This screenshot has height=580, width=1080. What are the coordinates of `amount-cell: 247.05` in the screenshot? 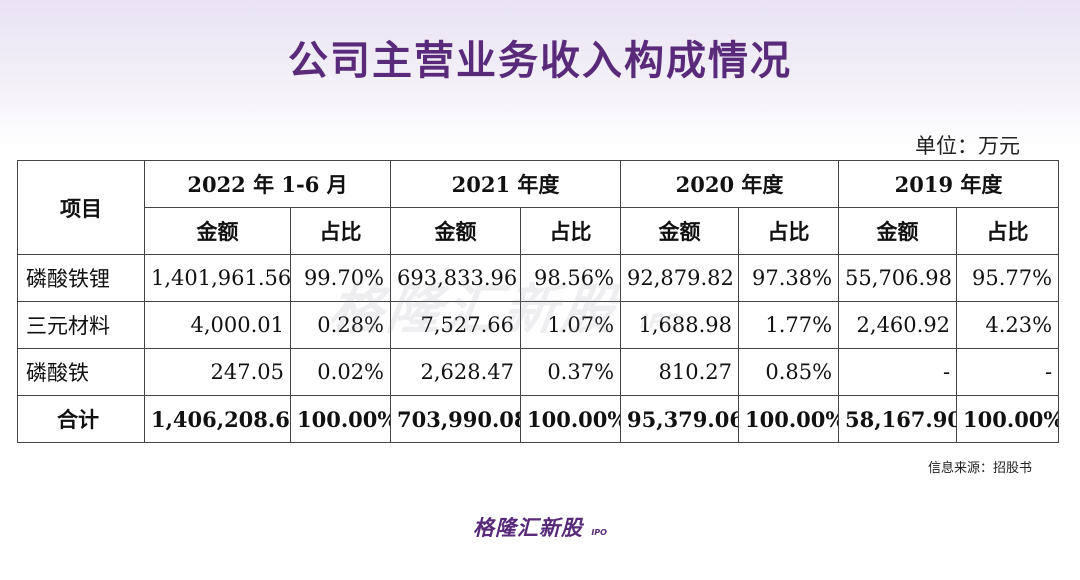 It's located at (217, 372).